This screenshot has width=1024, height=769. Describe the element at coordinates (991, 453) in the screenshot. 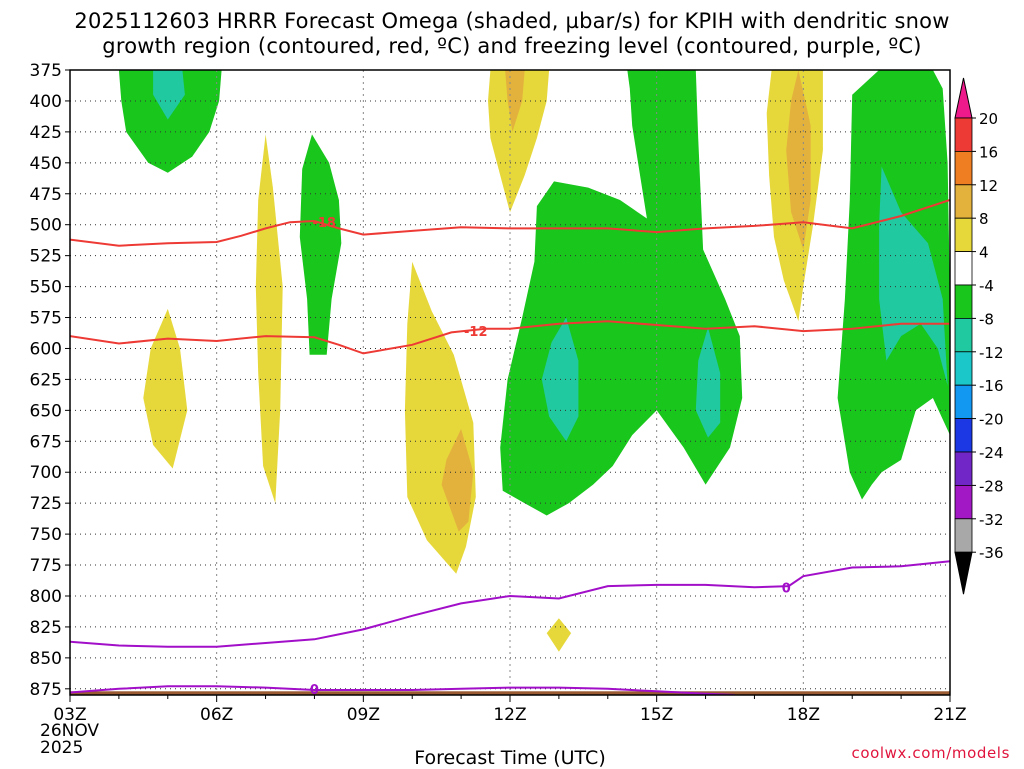

I see `colorbar-tick-label: -24` at that location.